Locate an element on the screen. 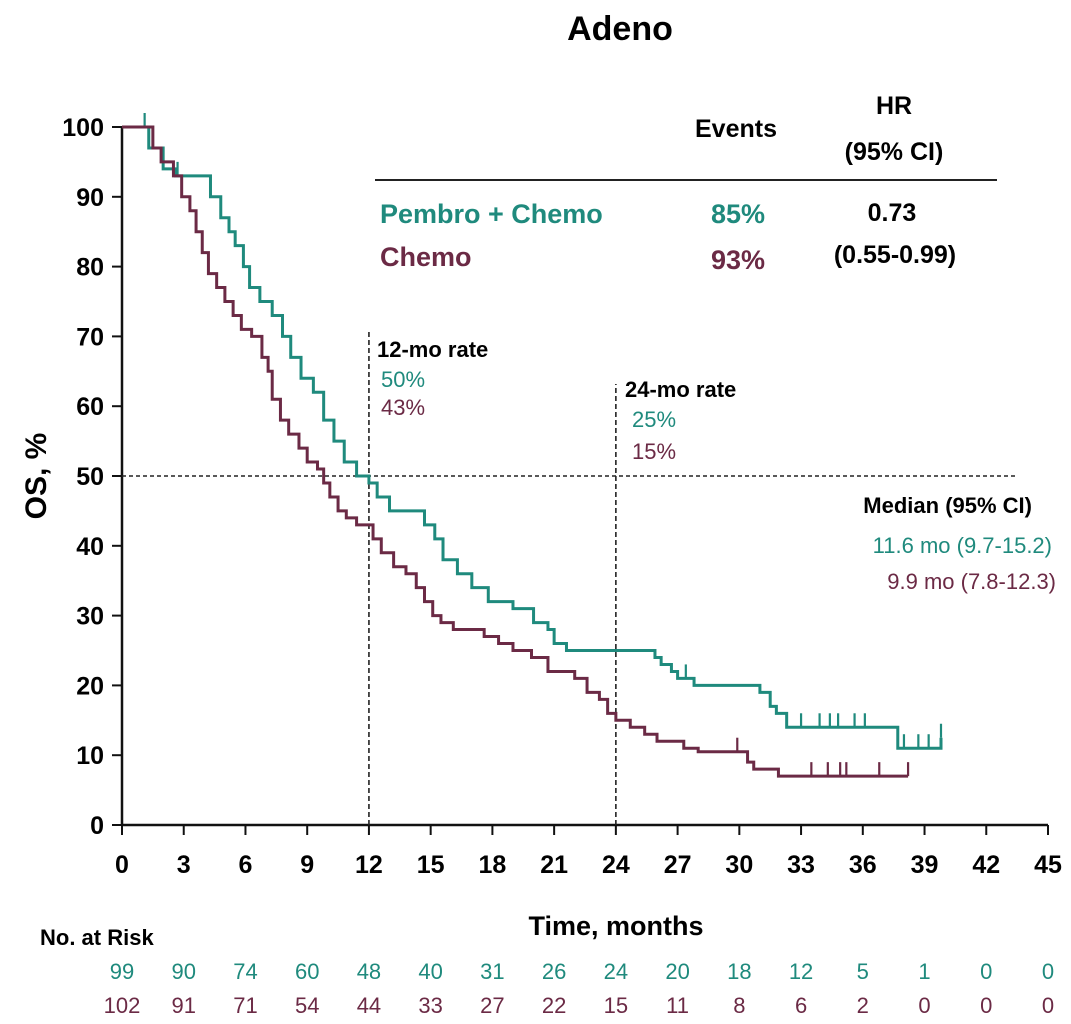 This screenshot has width=1071, height=1024. median-pembro: 11.6 mo (9.7-15.2) is located at coordinates (962, 545).